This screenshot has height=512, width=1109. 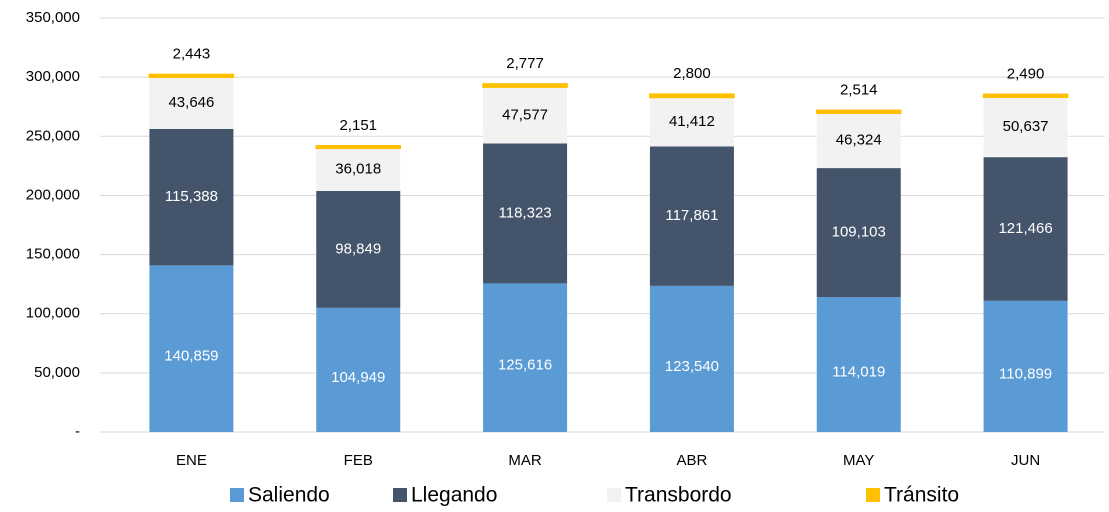 I want to click on x-tick-label: MAY, so click(x=858, y=460).